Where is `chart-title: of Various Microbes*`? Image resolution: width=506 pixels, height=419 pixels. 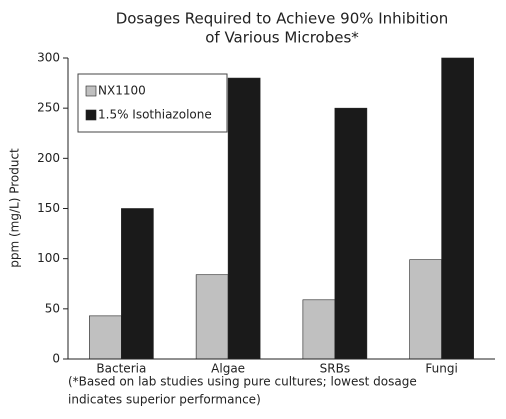
chart-title: of Various Microbes* is located at coordinates (282, 38).